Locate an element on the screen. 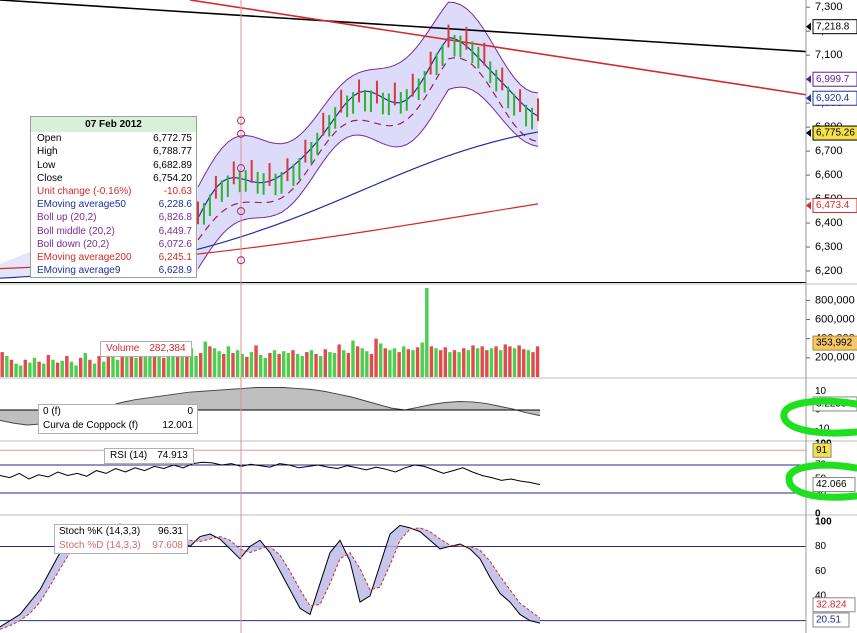 The width and height of the screenshot is (857, 633). tooltip-row-label: Boll up (20,2) is located at coordinates (67, 218).